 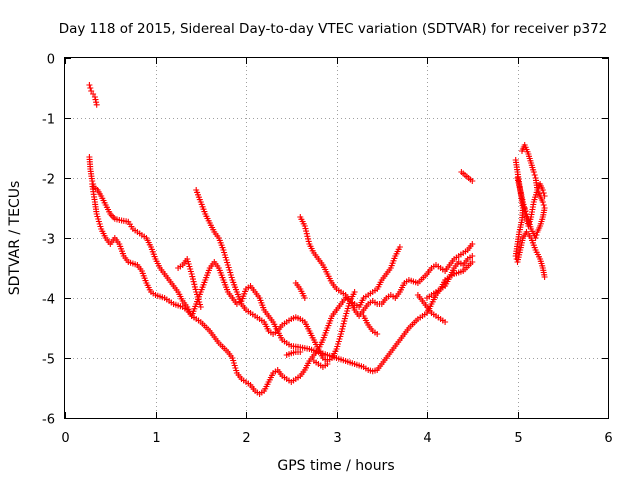 I want to click on x-axis-label: GPS time / hours, so click(x=335, y=466).